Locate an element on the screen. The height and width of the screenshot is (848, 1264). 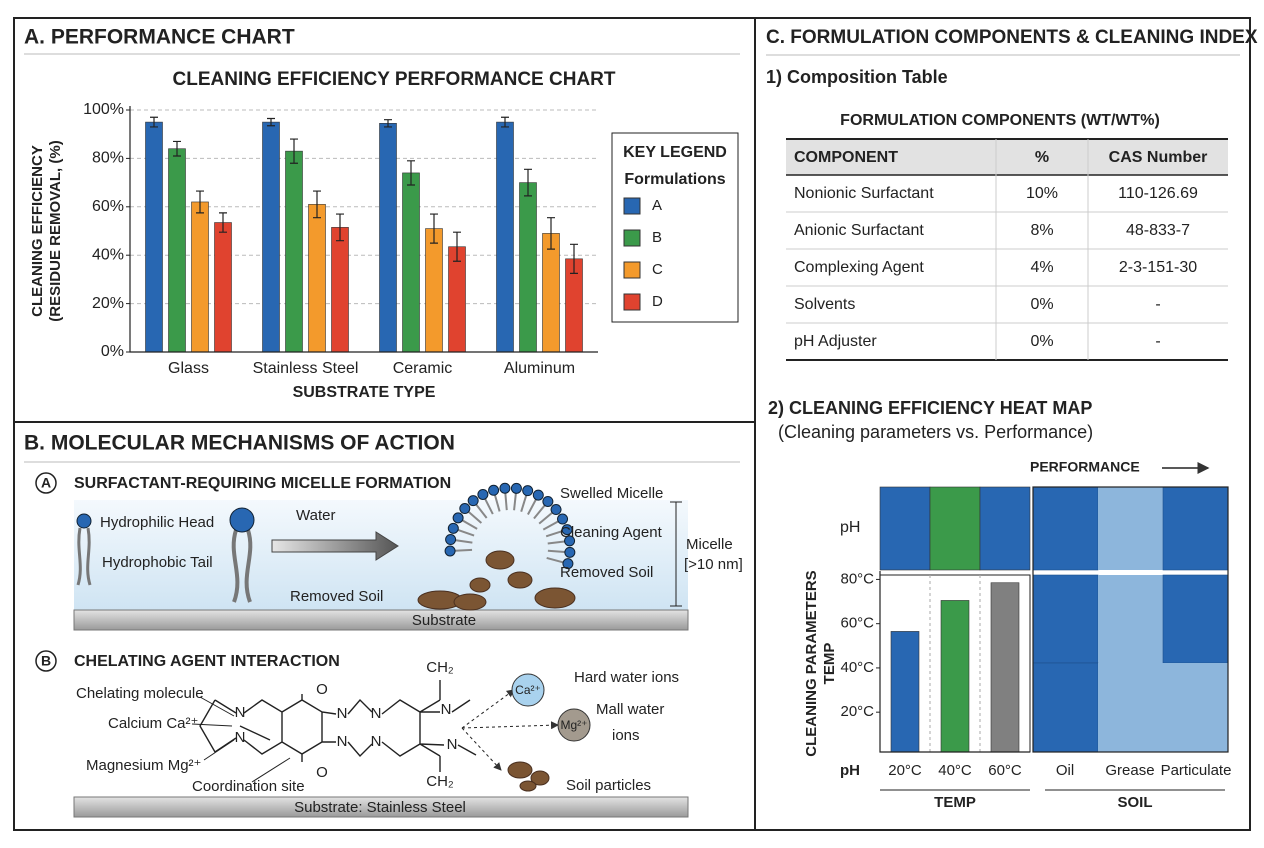
group-label: SOIL is located at coordinates (1134, 802).